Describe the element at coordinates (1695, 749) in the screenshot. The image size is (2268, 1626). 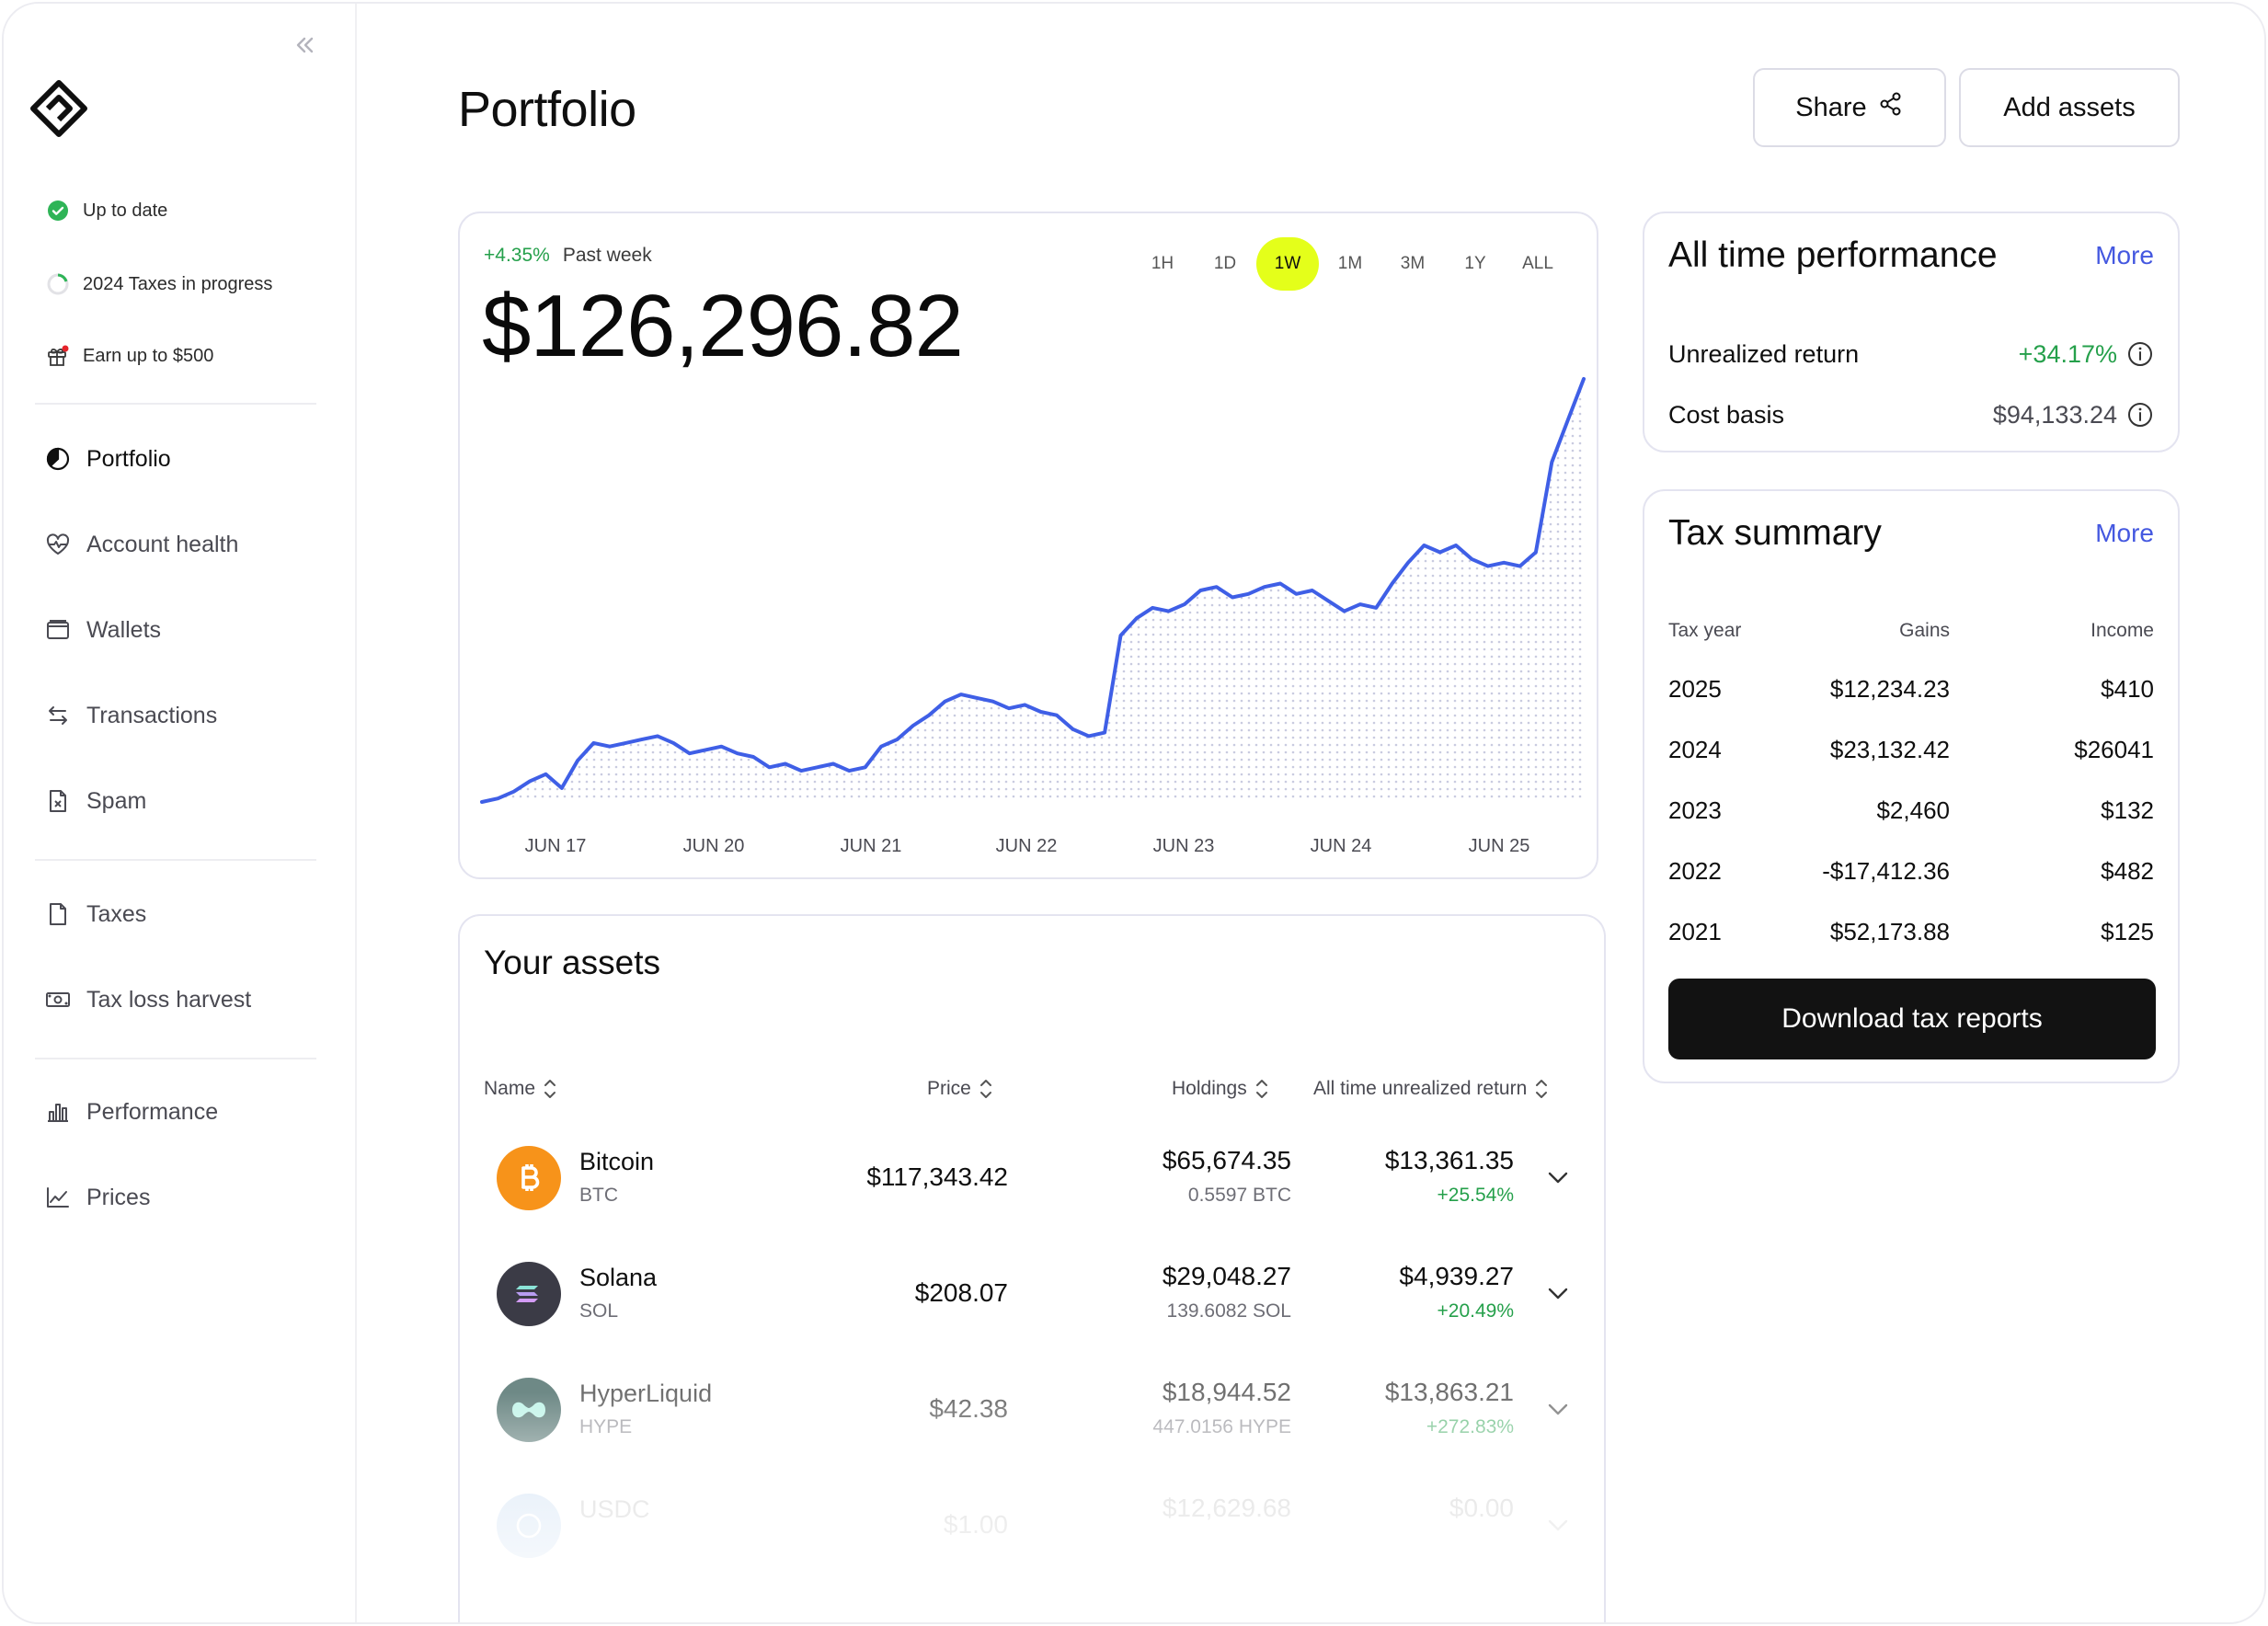
I see `tax-year-cell: 2024` at that location.